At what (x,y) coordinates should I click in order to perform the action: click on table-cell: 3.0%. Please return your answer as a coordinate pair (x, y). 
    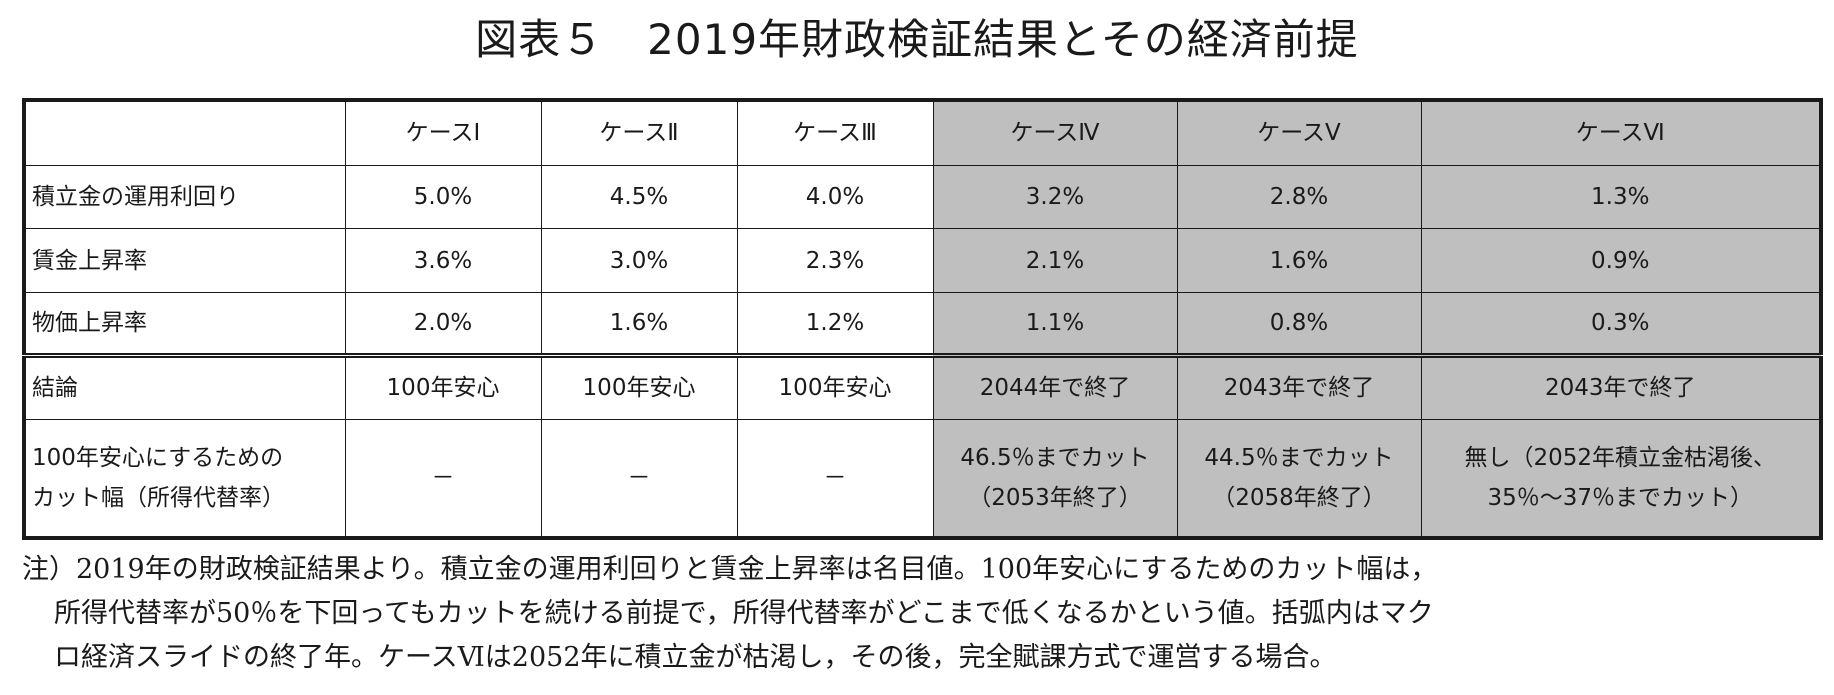
    Looking at the image, I should click on (639, 260).